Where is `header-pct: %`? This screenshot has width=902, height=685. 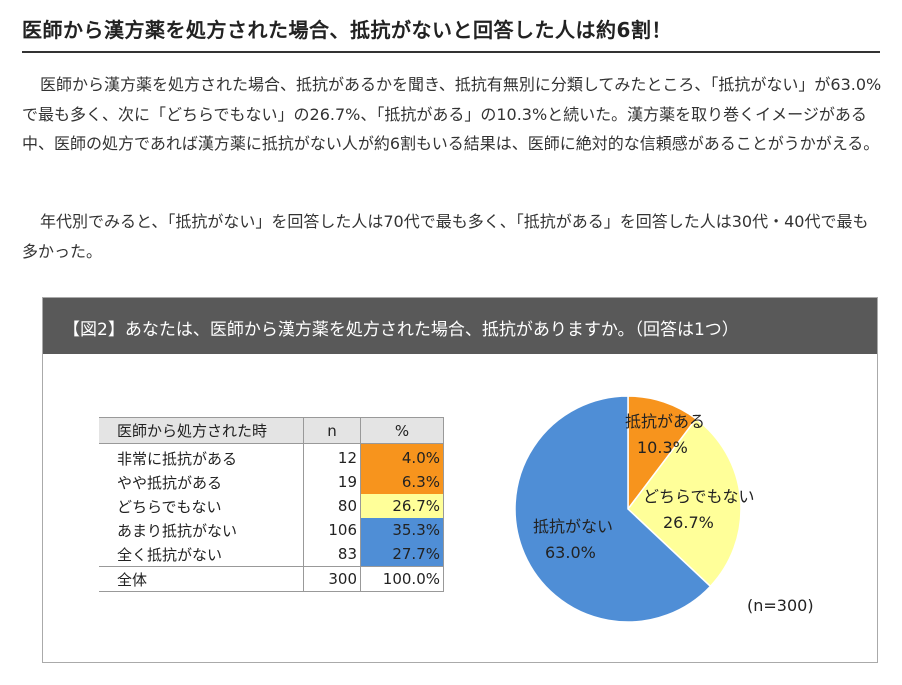 header-pct: % is located at coordinates (402, 430).